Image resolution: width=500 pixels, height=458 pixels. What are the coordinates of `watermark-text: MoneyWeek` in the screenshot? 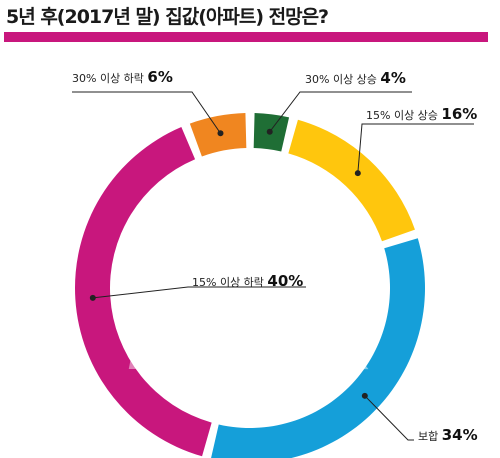 It's located at (249, 356).